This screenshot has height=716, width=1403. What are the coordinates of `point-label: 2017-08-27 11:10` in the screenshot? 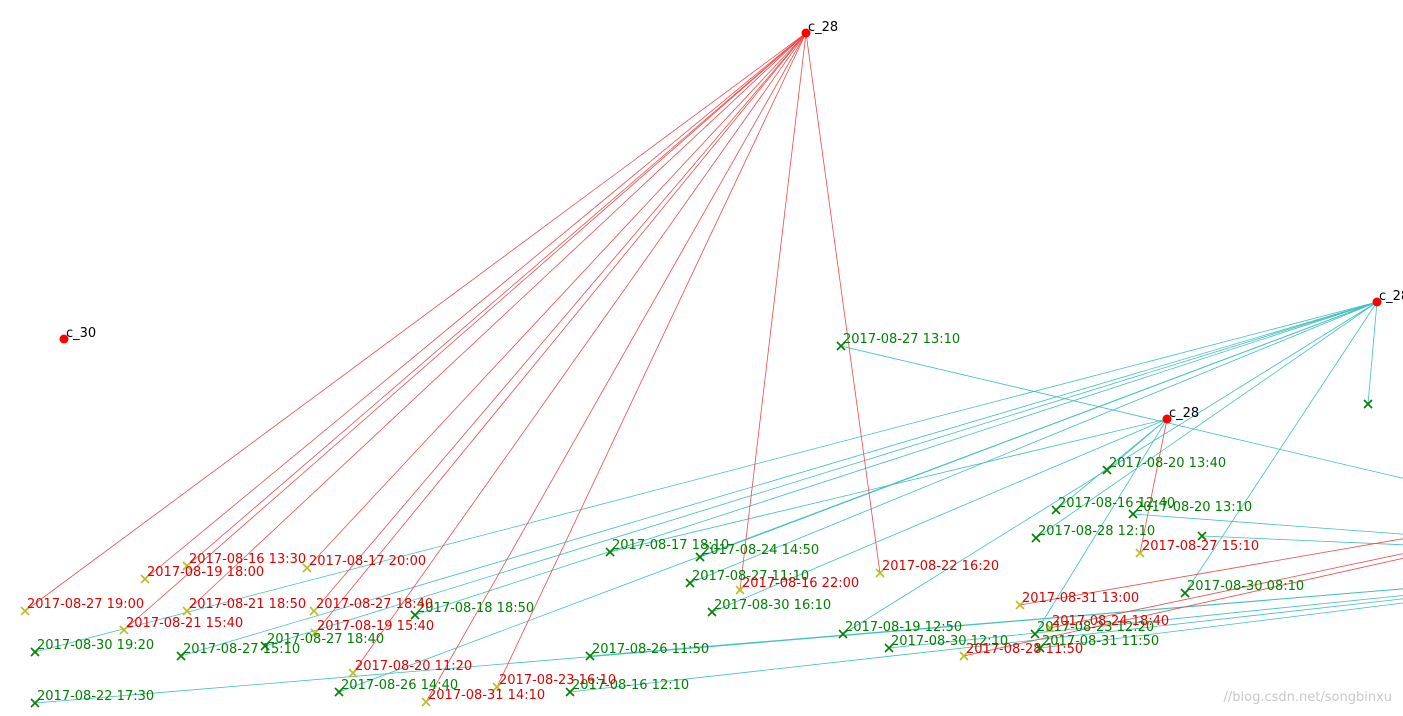 It's located at (750, 576).